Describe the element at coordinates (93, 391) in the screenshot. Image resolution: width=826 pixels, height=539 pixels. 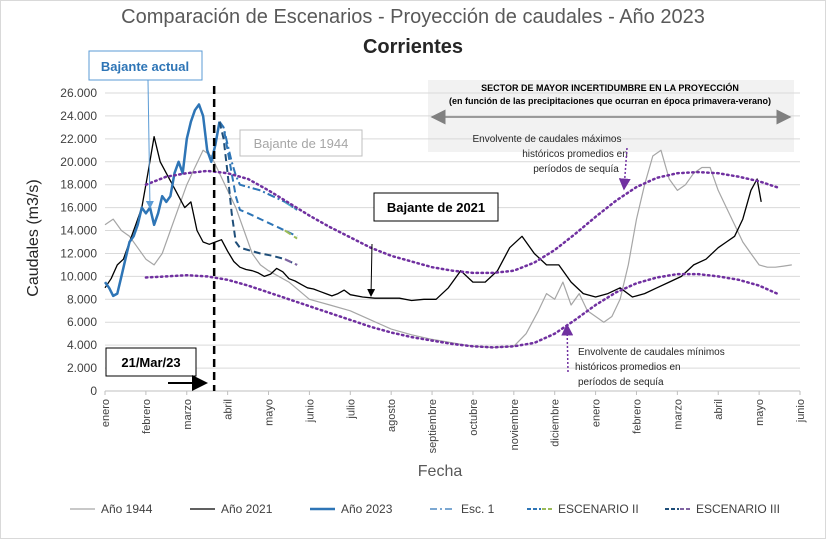
I see `y-tick-label: 0` at that location.